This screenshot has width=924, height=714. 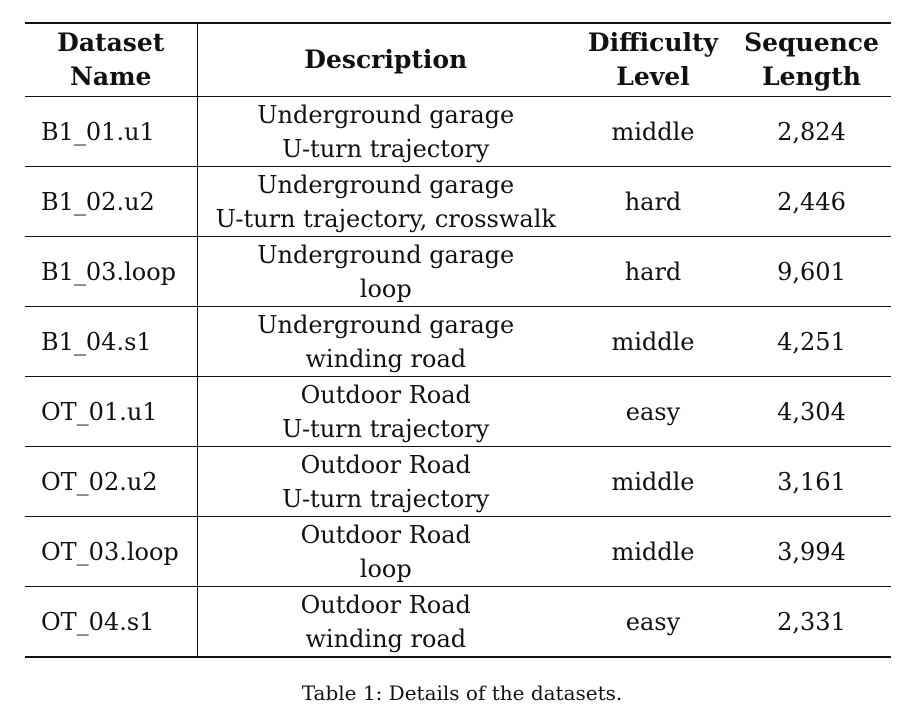 I want to click on sequence-length-cell: 4,304, so click(x=811, y=411).